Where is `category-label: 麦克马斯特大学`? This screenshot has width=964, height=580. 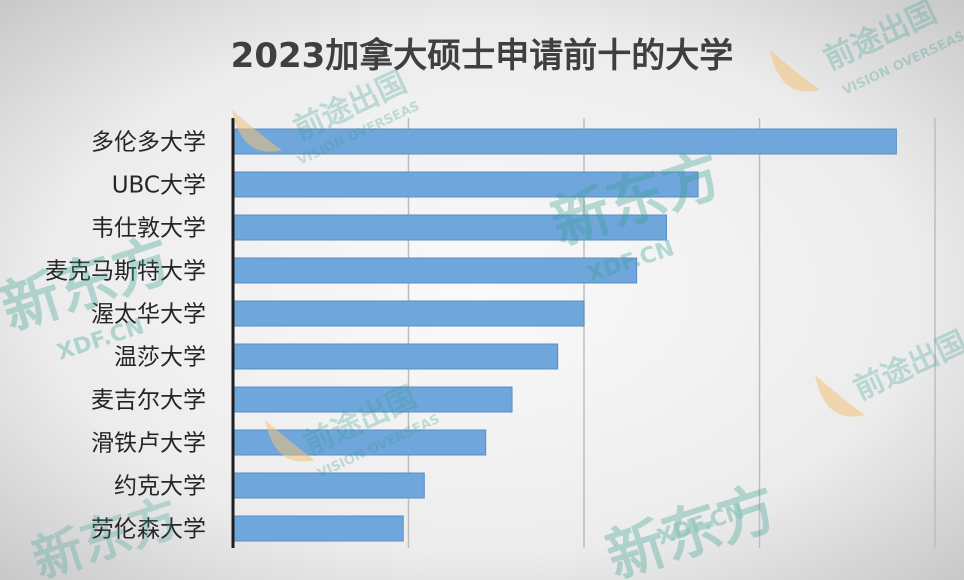 category-label: 麦克马斯特大学 is located at coordinates (125, 272).